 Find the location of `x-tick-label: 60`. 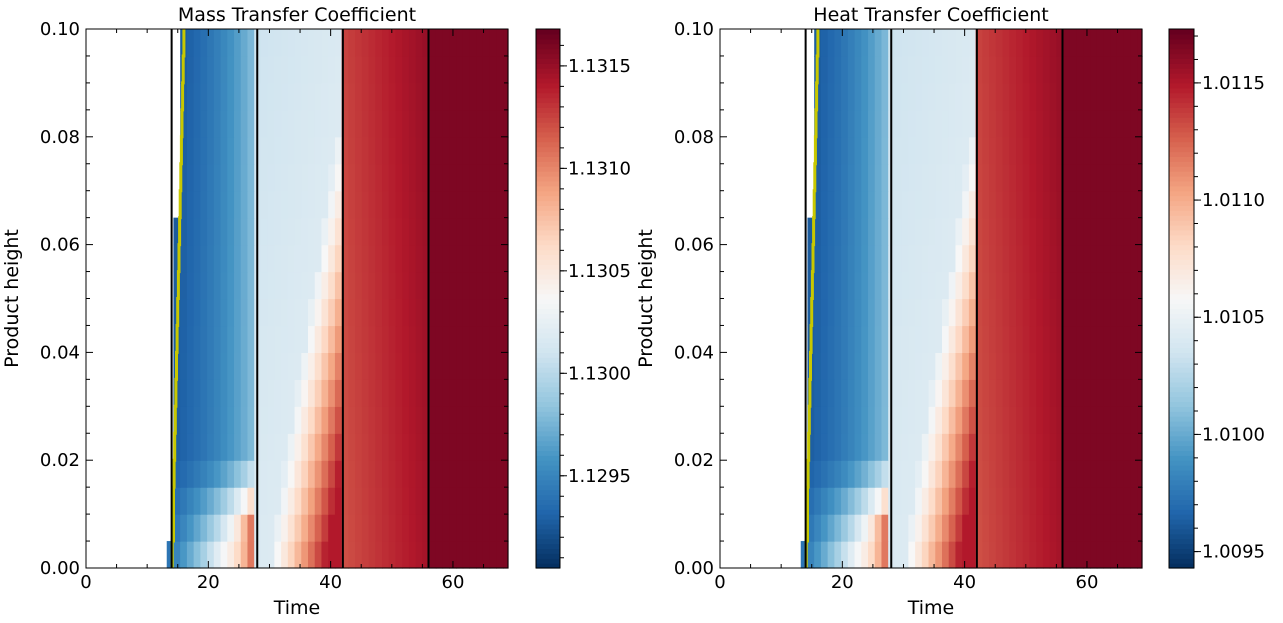

x-tick-label: 60 is located at coordinates (453, 582).